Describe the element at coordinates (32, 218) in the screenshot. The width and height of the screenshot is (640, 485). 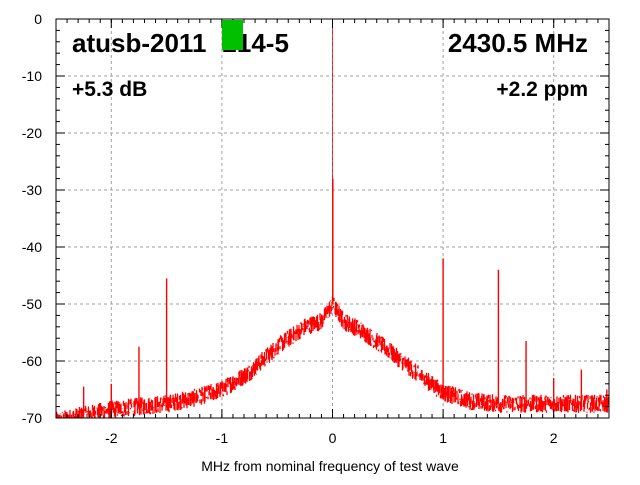
I see `y-tick-labels: 0 -10 -20 -30 -40 -50 -60 -70` at that location.